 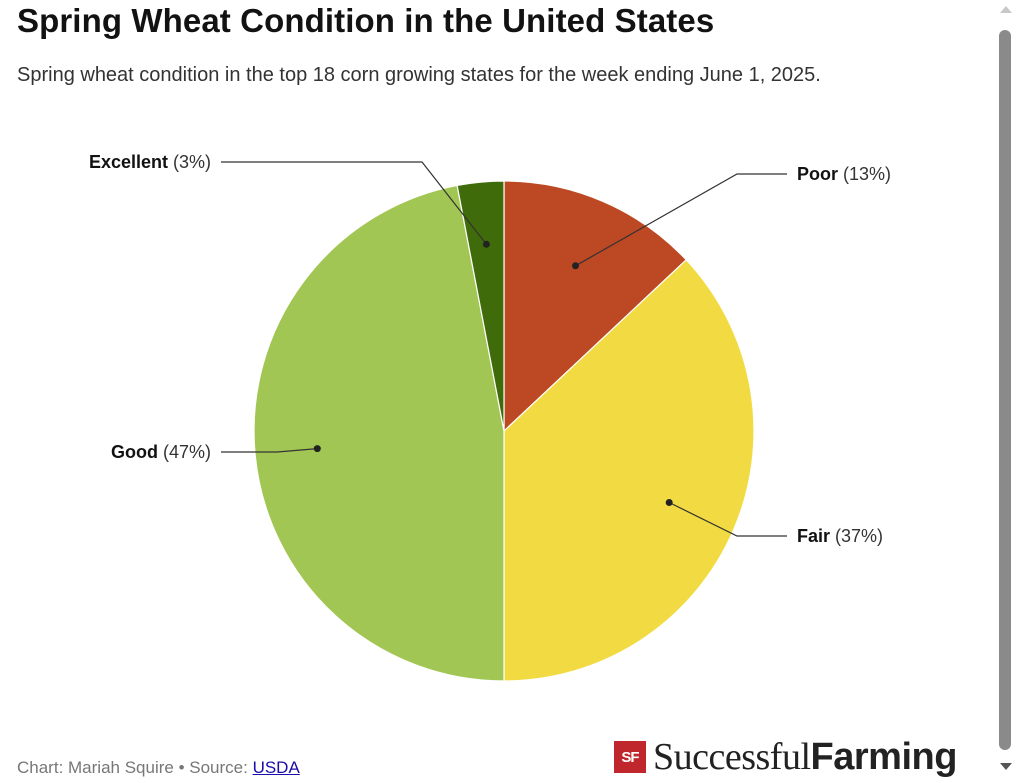 I want to click on slice-label-name: Poor, so click(x=817, y=174).